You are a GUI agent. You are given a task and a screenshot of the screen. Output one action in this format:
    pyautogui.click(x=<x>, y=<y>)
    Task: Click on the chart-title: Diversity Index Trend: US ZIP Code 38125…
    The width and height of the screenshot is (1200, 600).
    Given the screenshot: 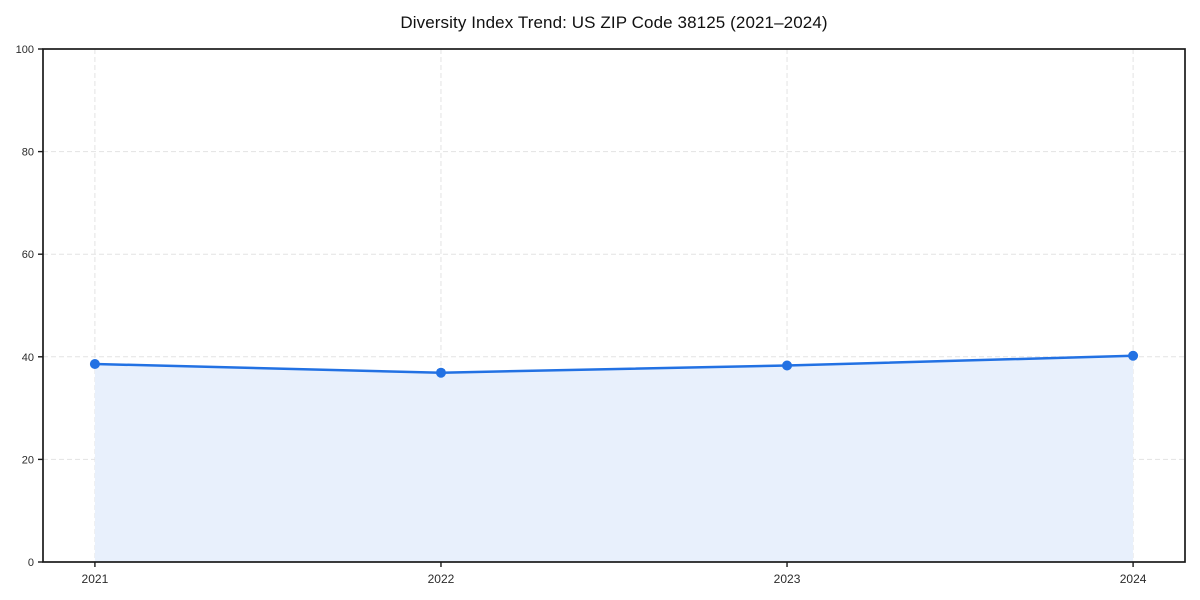 What is the action you would take?
    pyautogui.click(x=614, y=22)
    